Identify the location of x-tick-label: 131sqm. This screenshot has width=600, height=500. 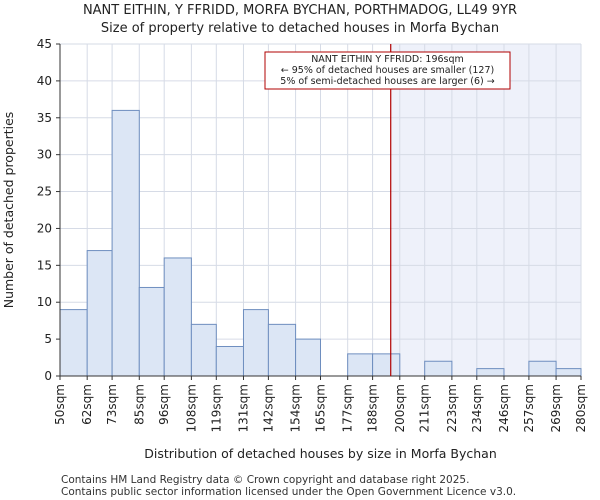
(243, 408).